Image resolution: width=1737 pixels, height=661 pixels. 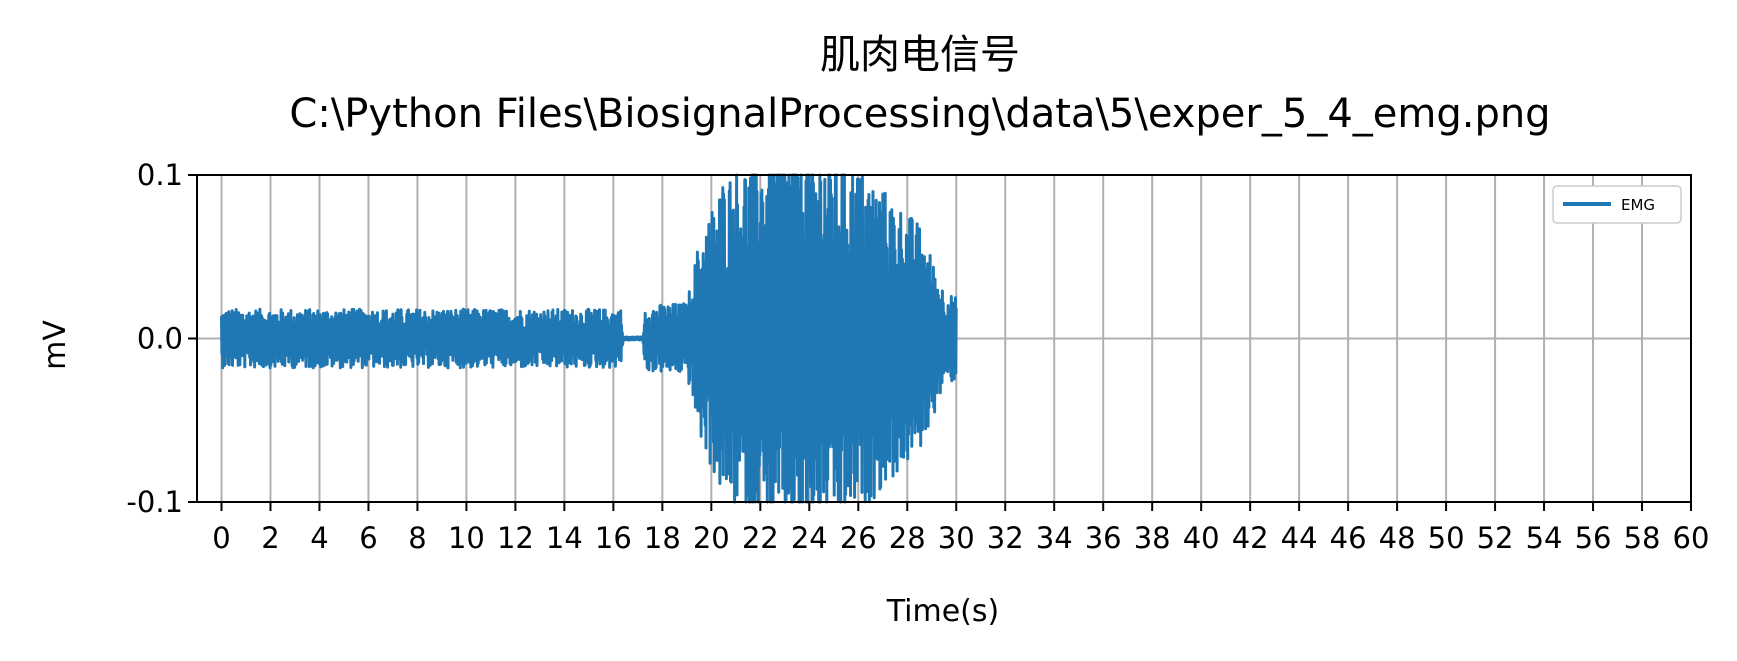 What do you see at coordinates (1054, 538) in the screenshot?
I see `x-tick-label: 34` at bounding box center [1054, 538].